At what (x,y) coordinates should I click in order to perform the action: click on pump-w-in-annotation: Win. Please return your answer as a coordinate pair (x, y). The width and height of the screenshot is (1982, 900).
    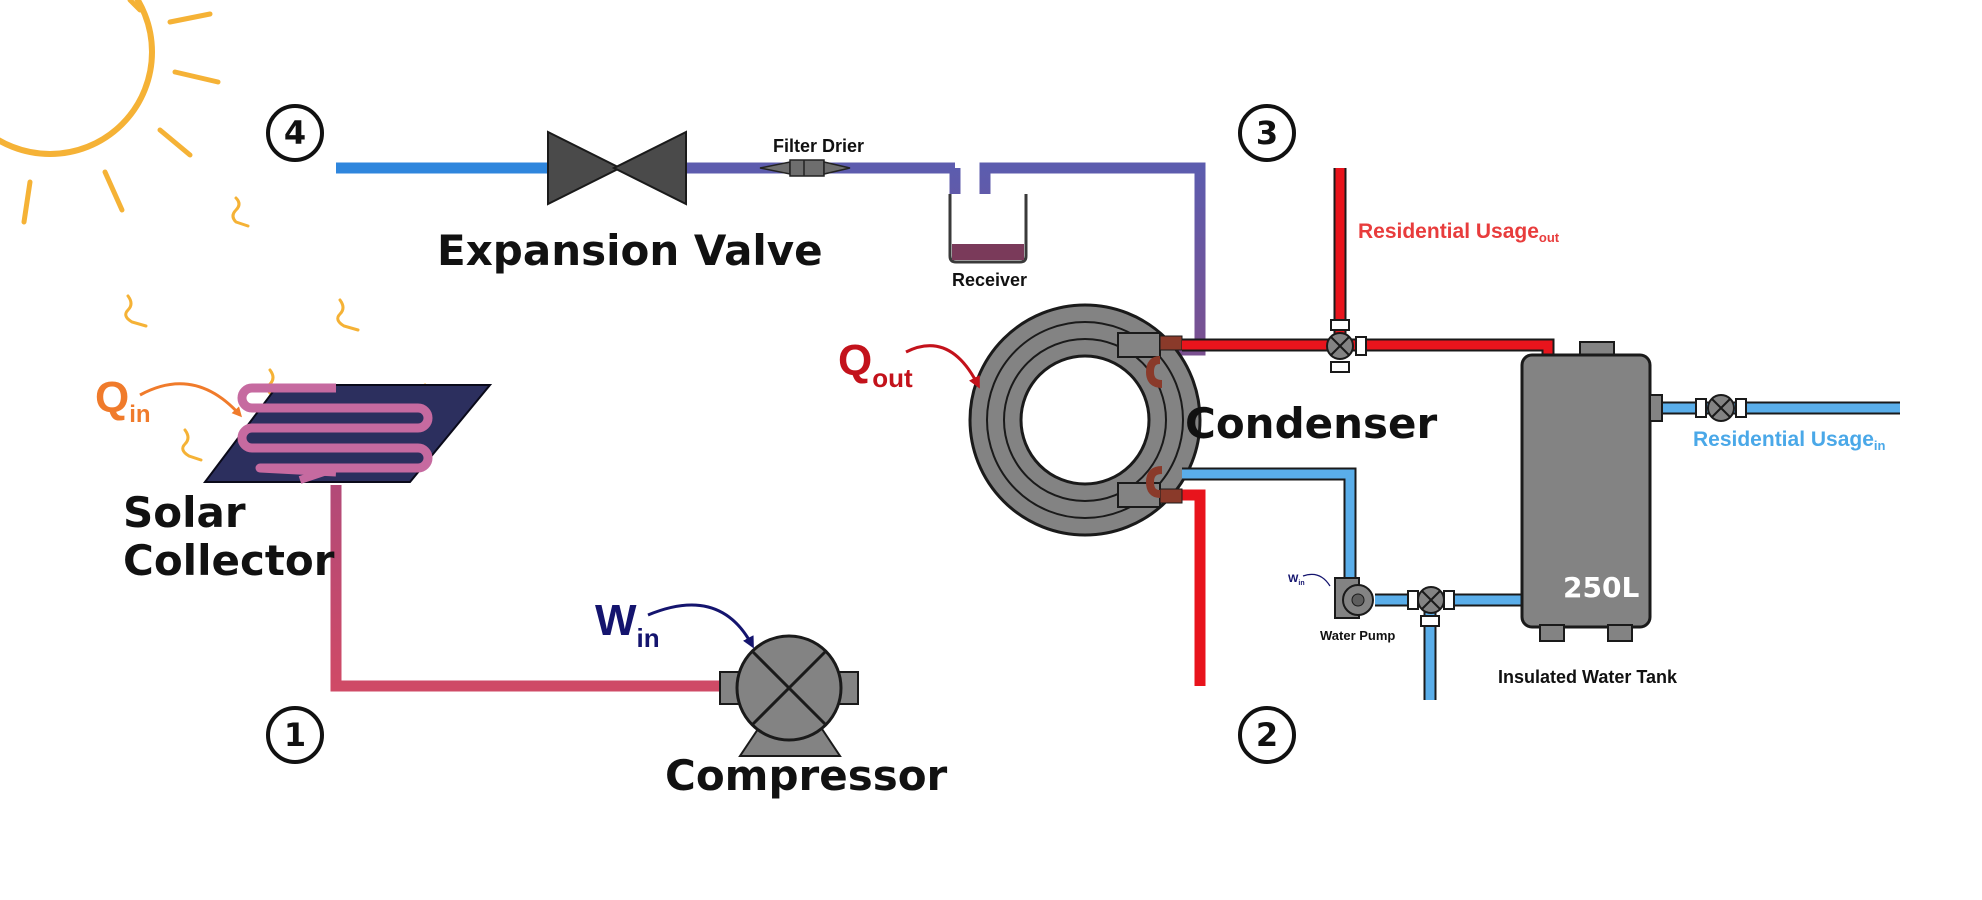
    Looking at the image, I should click on (1309, 580).